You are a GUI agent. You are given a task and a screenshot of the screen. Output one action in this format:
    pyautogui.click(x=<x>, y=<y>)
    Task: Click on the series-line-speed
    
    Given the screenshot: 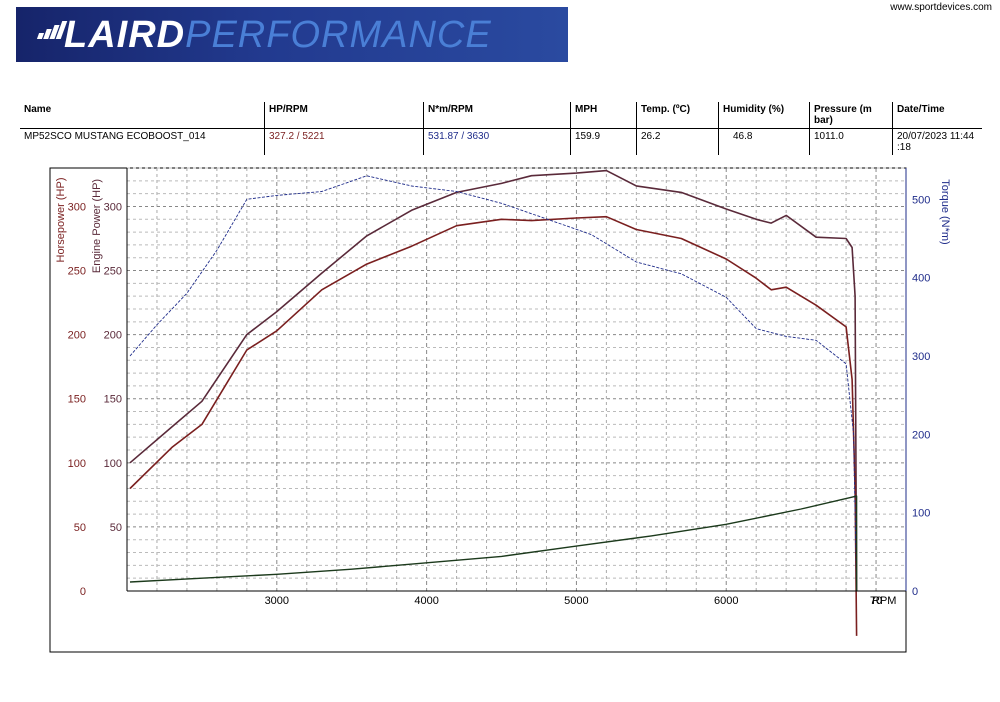 What is the action you would take?
    pyautogui.click(x=493, y=543)
    